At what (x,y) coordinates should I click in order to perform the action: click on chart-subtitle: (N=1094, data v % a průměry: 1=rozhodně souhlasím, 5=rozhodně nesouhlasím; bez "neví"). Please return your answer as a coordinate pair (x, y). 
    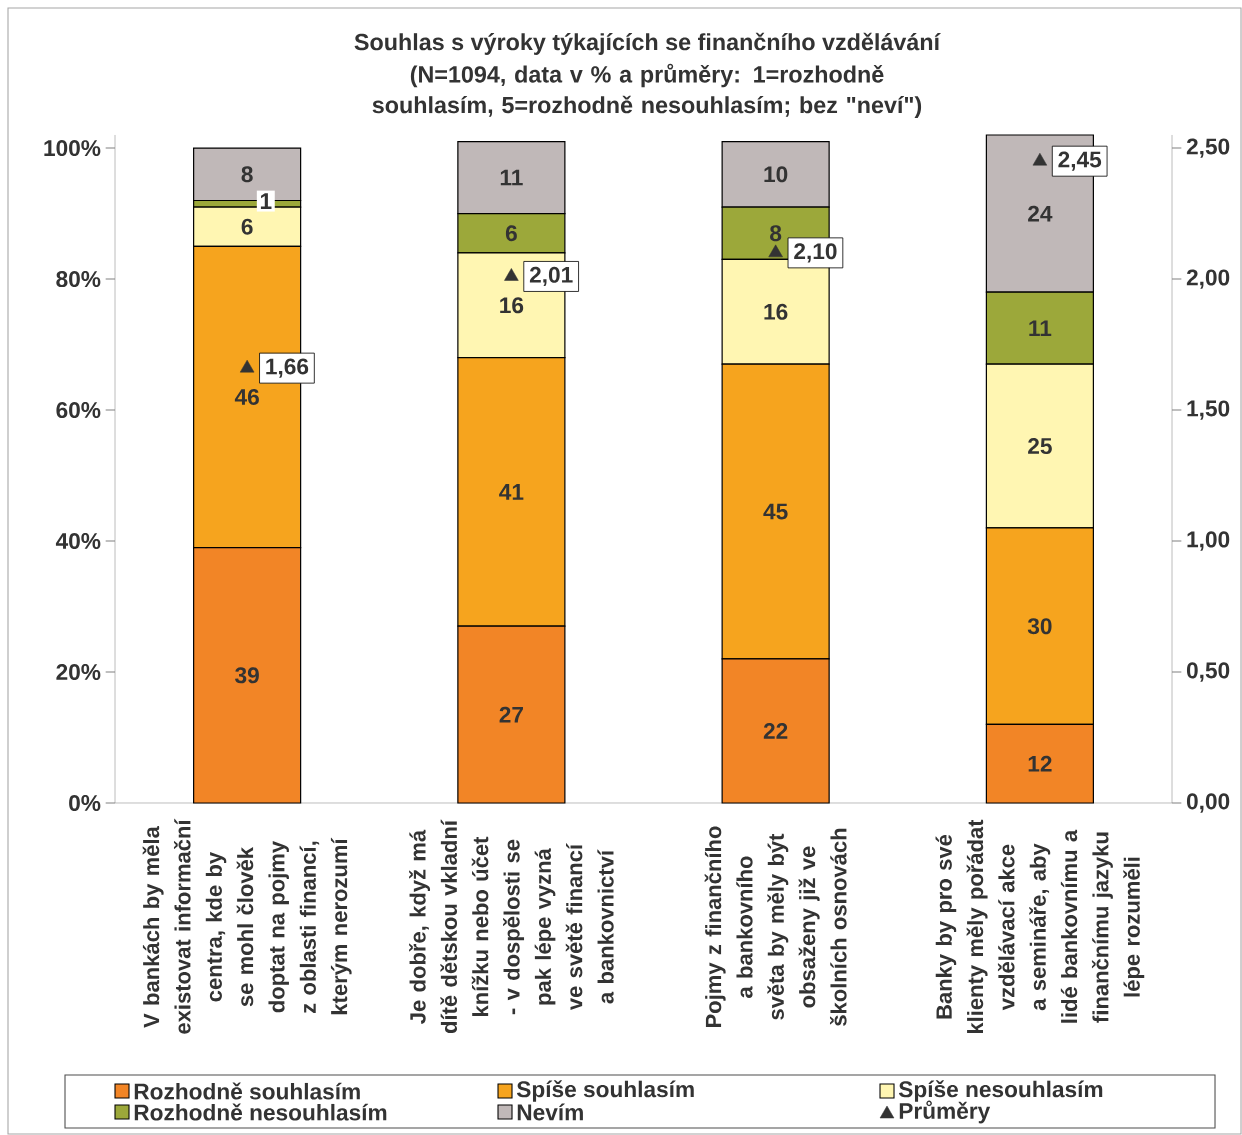
    Looking at the image, I should click on (647, 90).